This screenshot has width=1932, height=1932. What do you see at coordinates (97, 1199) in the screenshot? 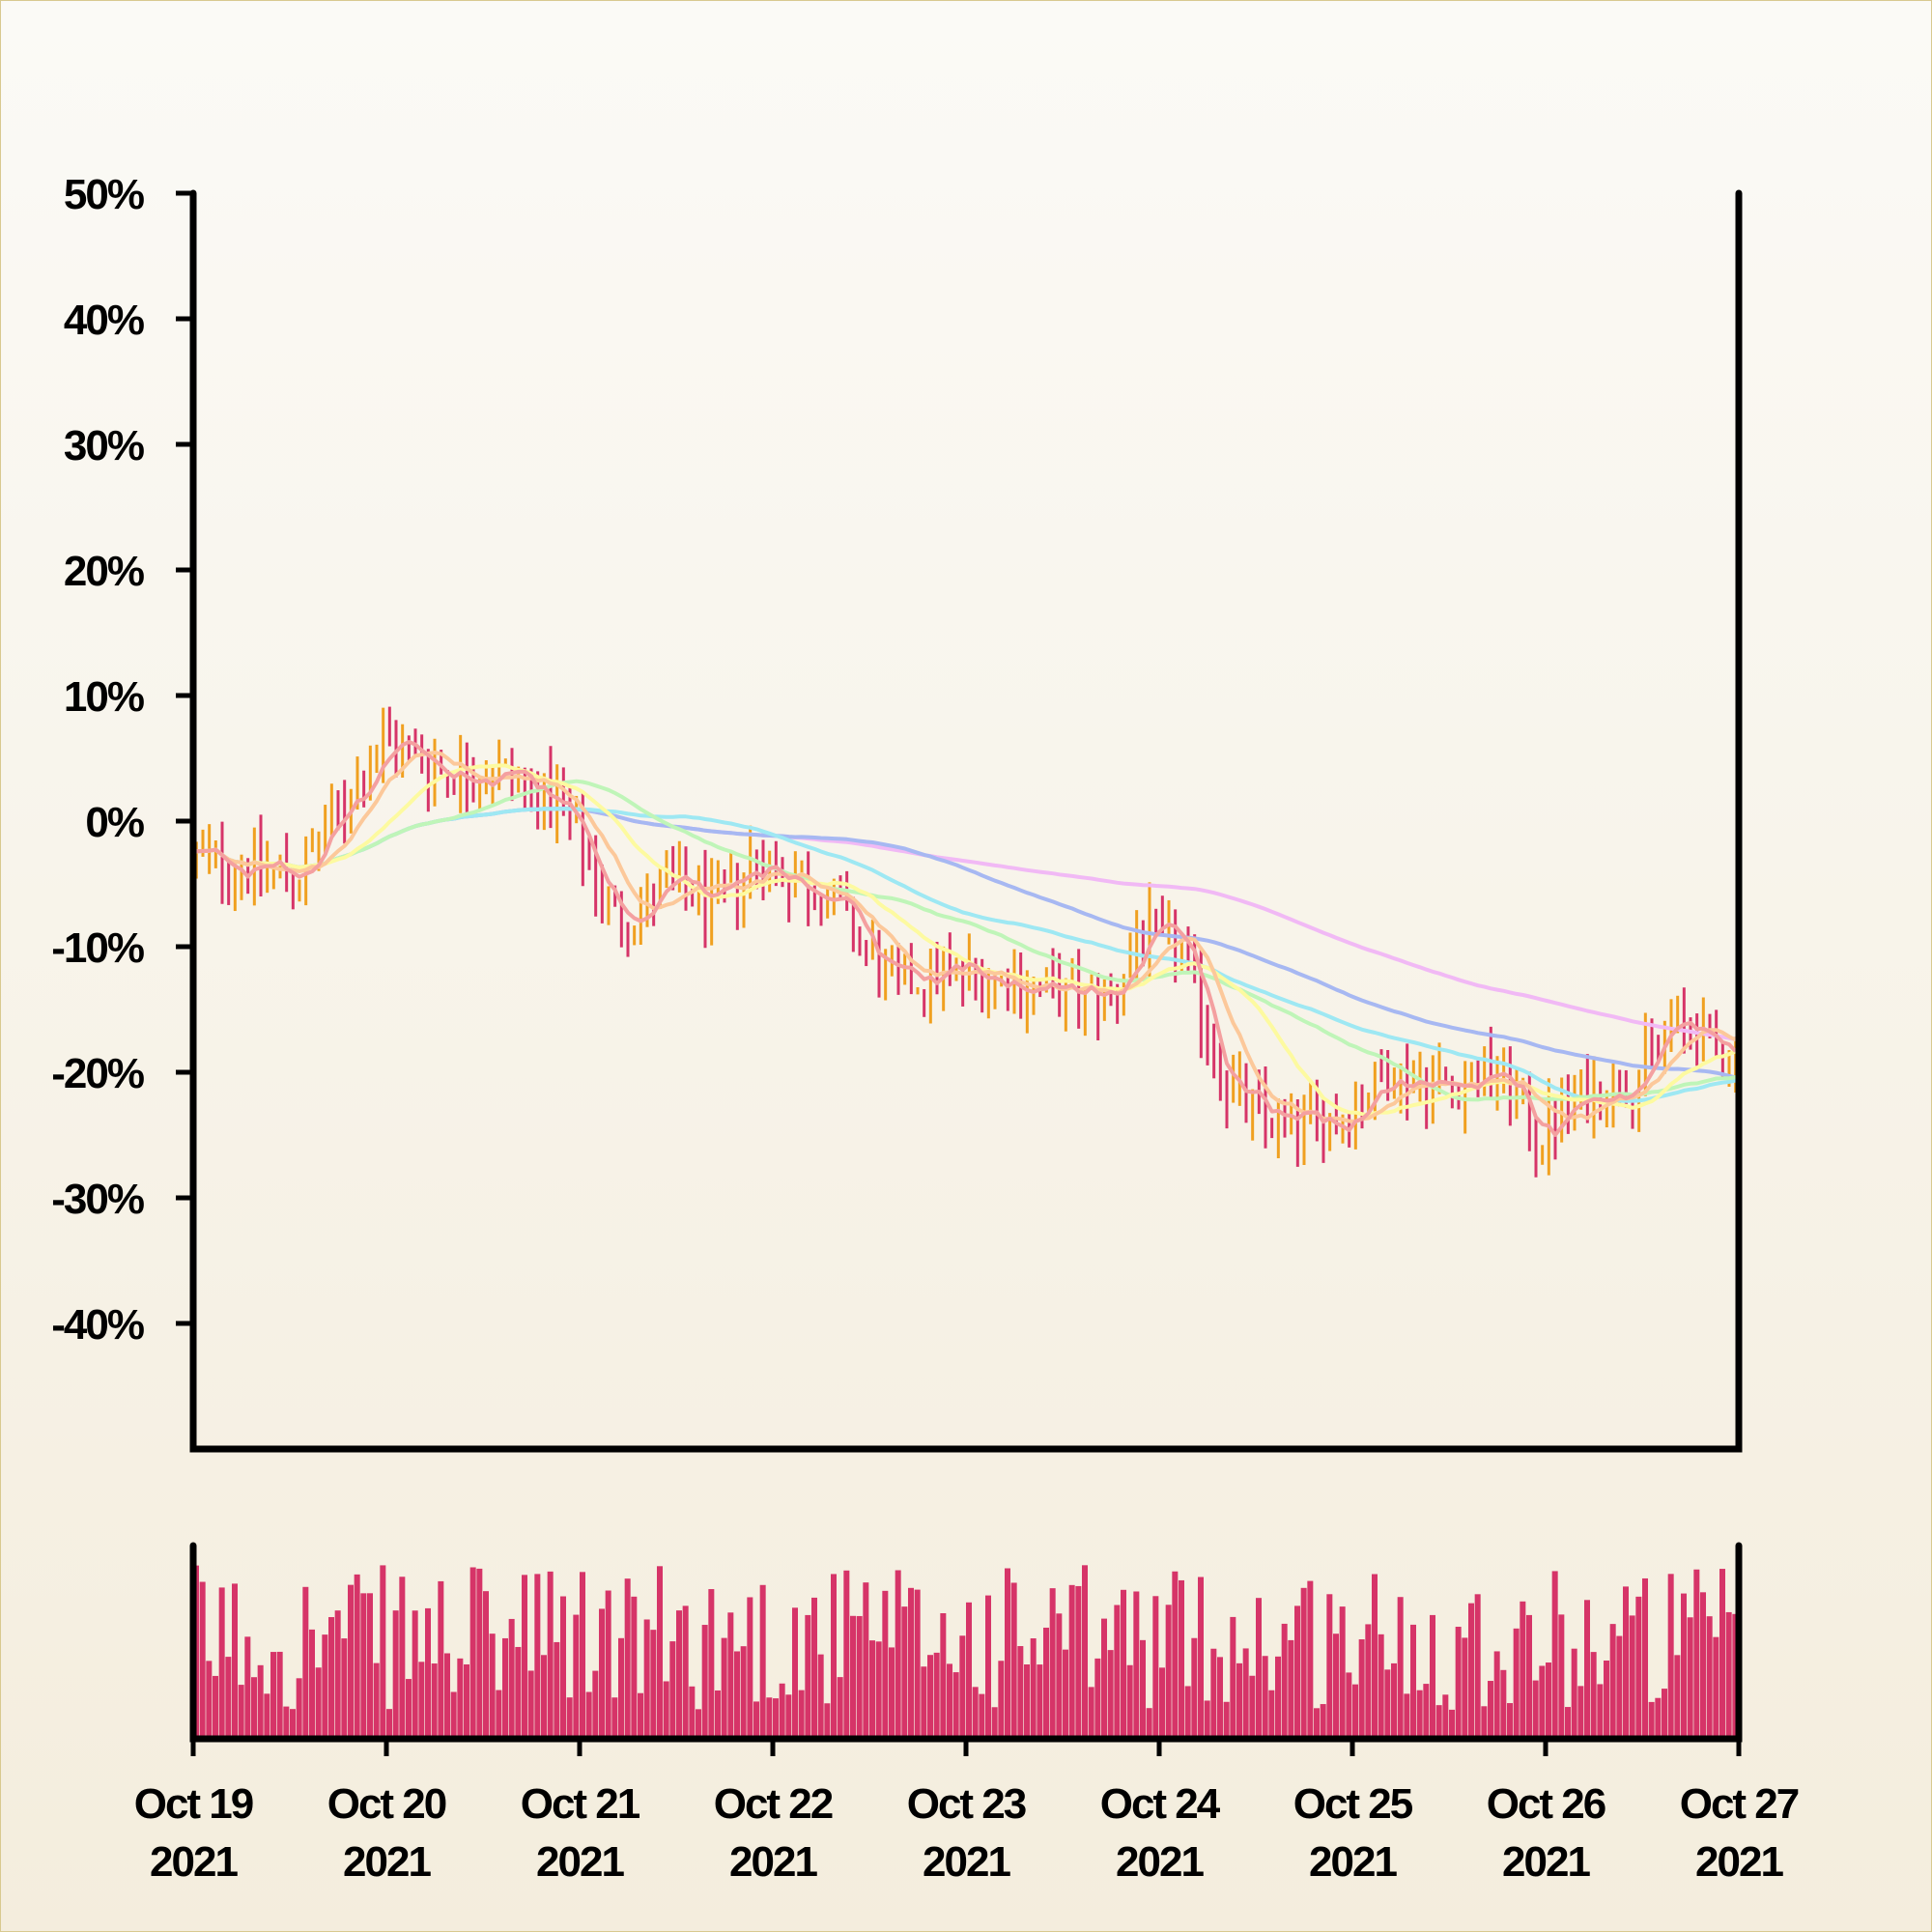
I see `y-tick-label: -30%` at bounding box center [97, 1199].